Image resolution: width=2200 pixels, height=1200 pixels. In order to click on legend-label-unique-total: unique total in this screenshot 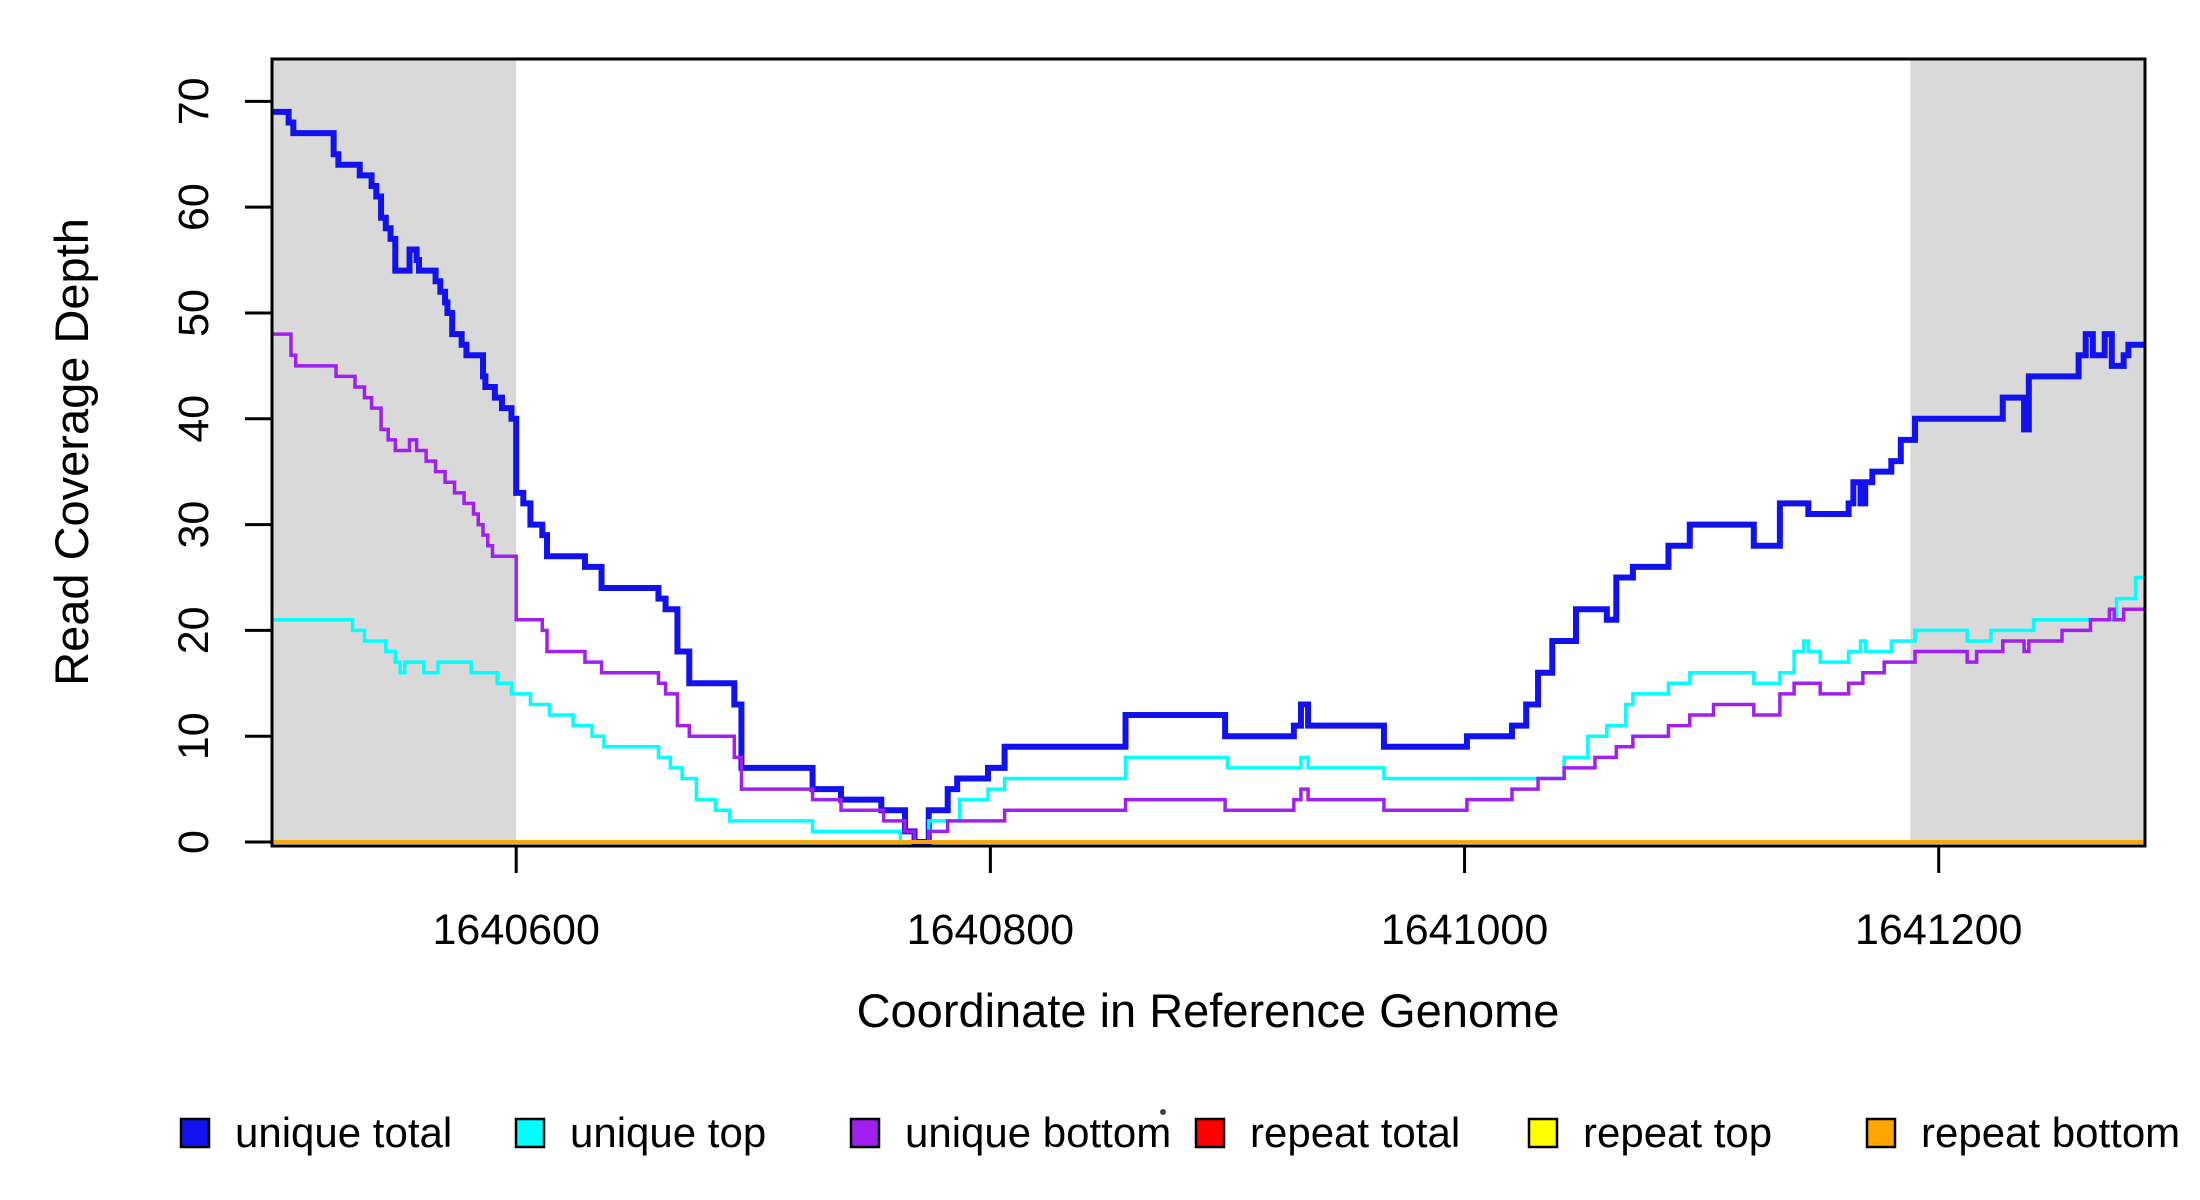, I will do `click(343, 1132)`.